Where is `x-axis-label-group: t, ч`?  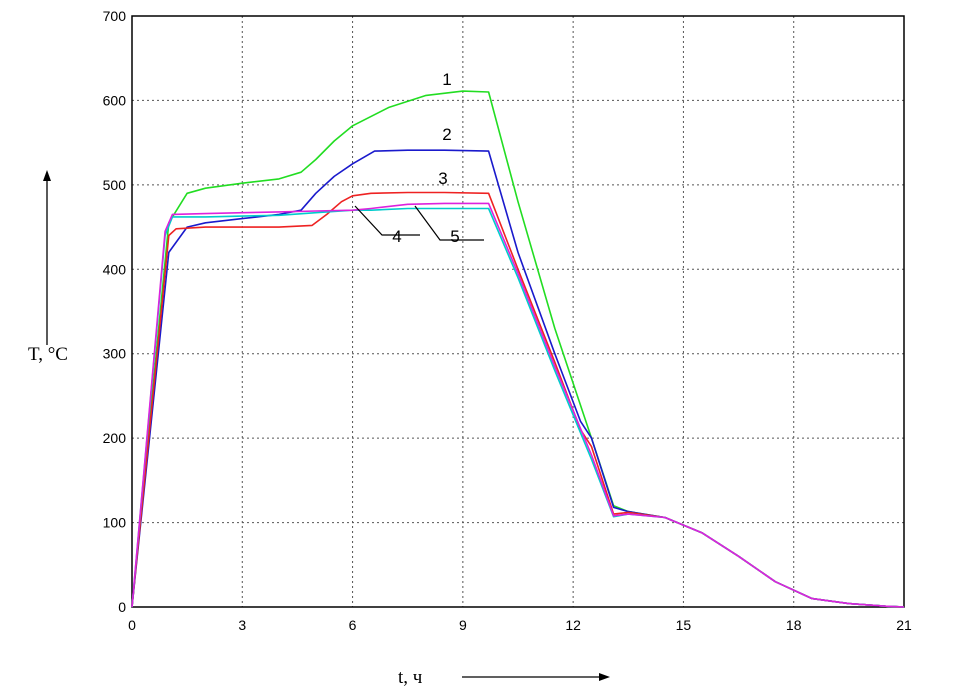
x-axis-label-group: t, ч is located at coordinates (504, 677).